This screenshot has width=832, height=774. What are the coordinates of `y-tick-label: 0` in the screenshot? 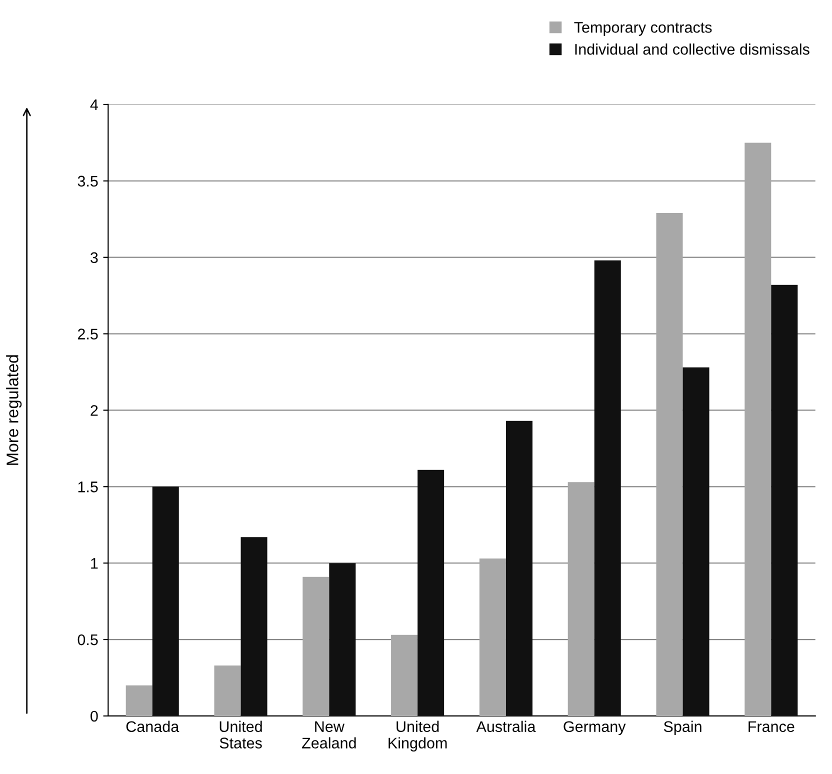 It's located at (94, 716).